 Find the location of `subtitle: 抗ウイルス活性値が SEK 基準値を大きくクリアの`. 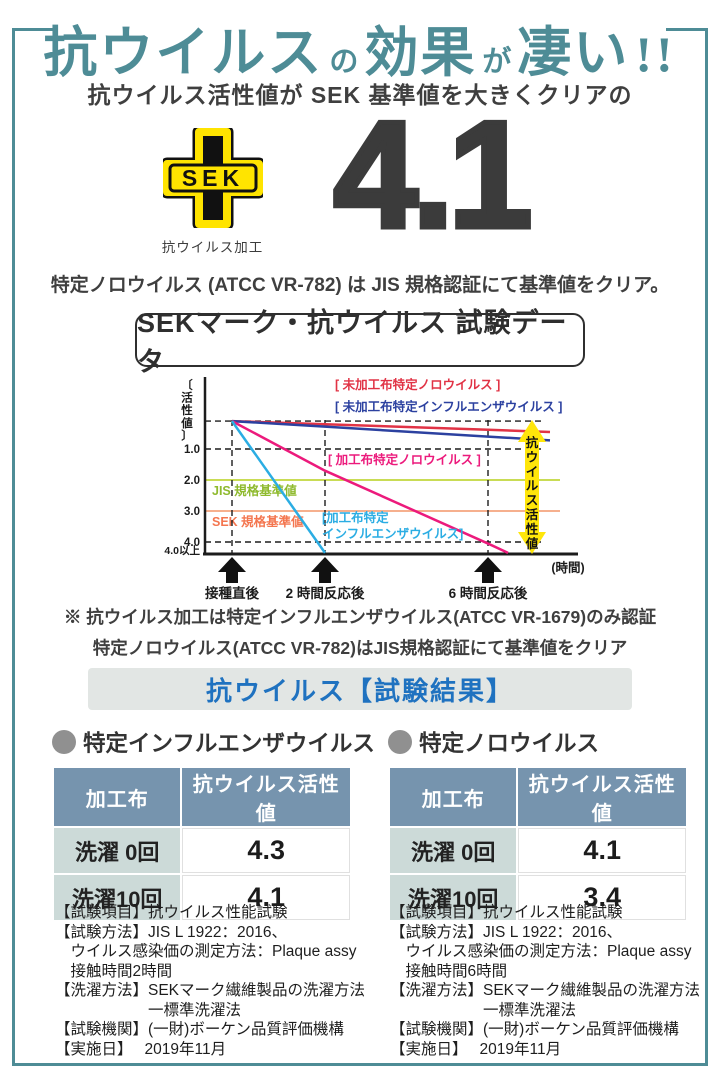

subtitle: 抗ウイルス活性値が SEK 基準値を大きくクリアの is located at coordinates (360, 95).